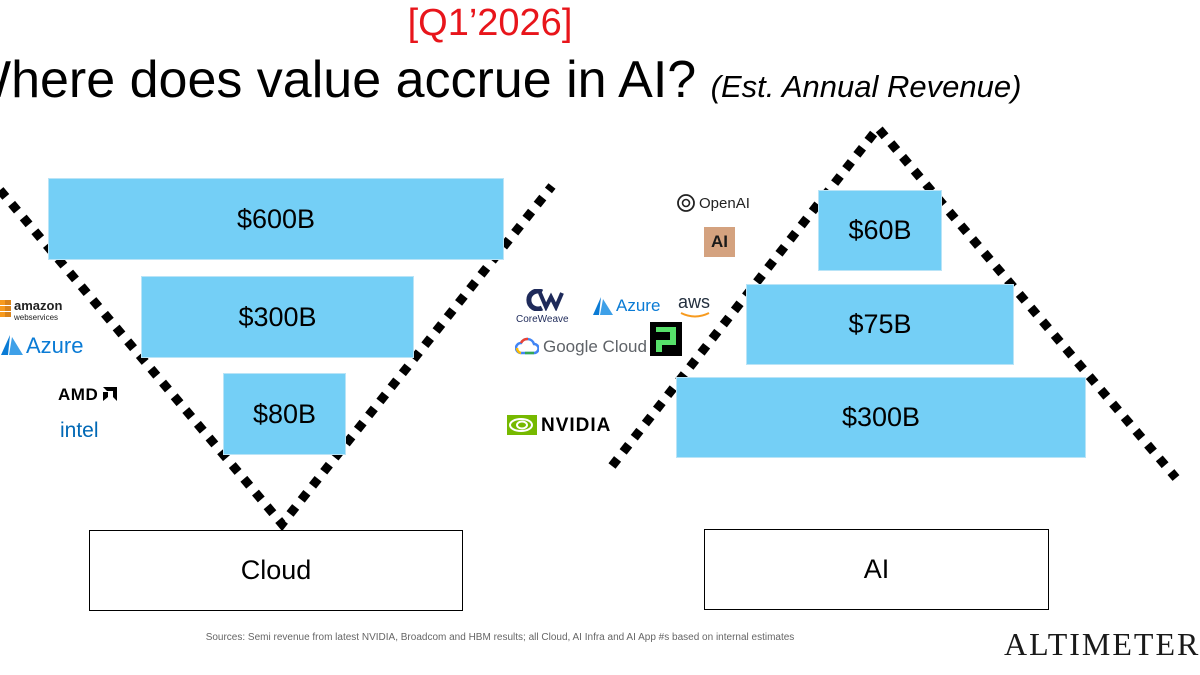  I want to click on anthropic-logo-text: AI, so click(719, 241).